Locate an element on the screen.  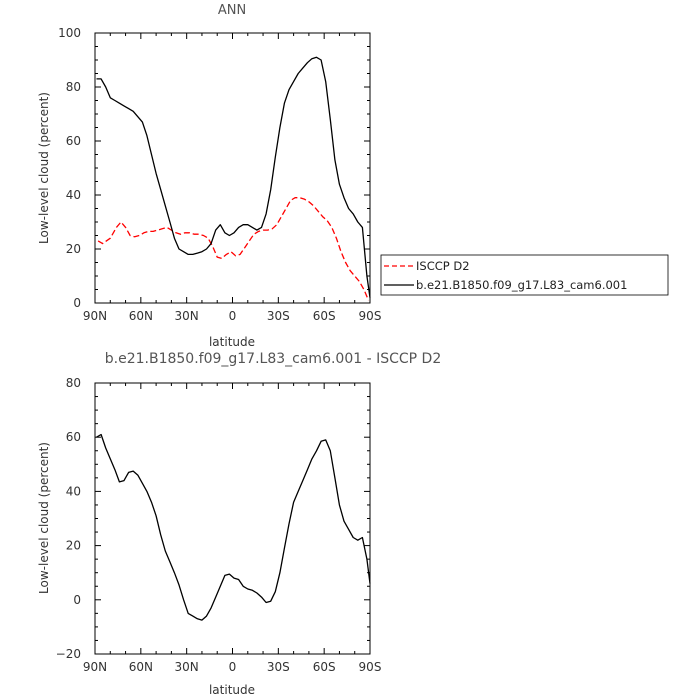
y-tick-label: 100 is located at coordinates (69, 33).